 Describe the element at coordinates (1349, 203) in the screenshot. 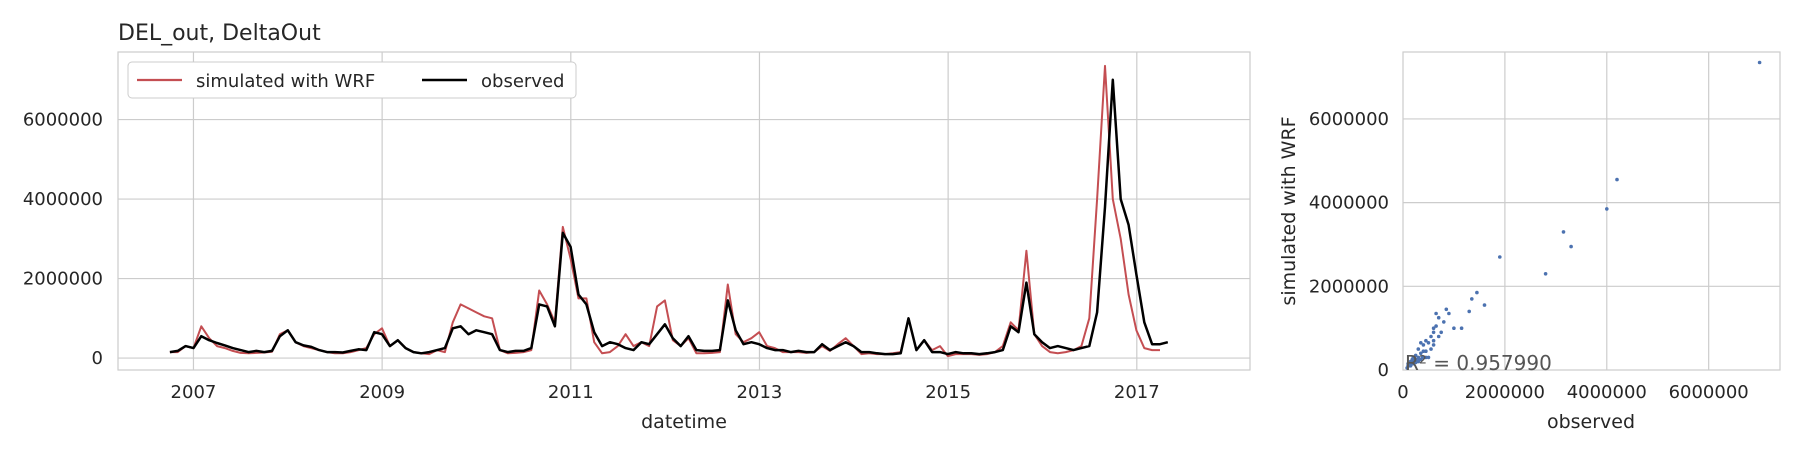

I see `scatter-y-tick-label: 4000000` at that location.